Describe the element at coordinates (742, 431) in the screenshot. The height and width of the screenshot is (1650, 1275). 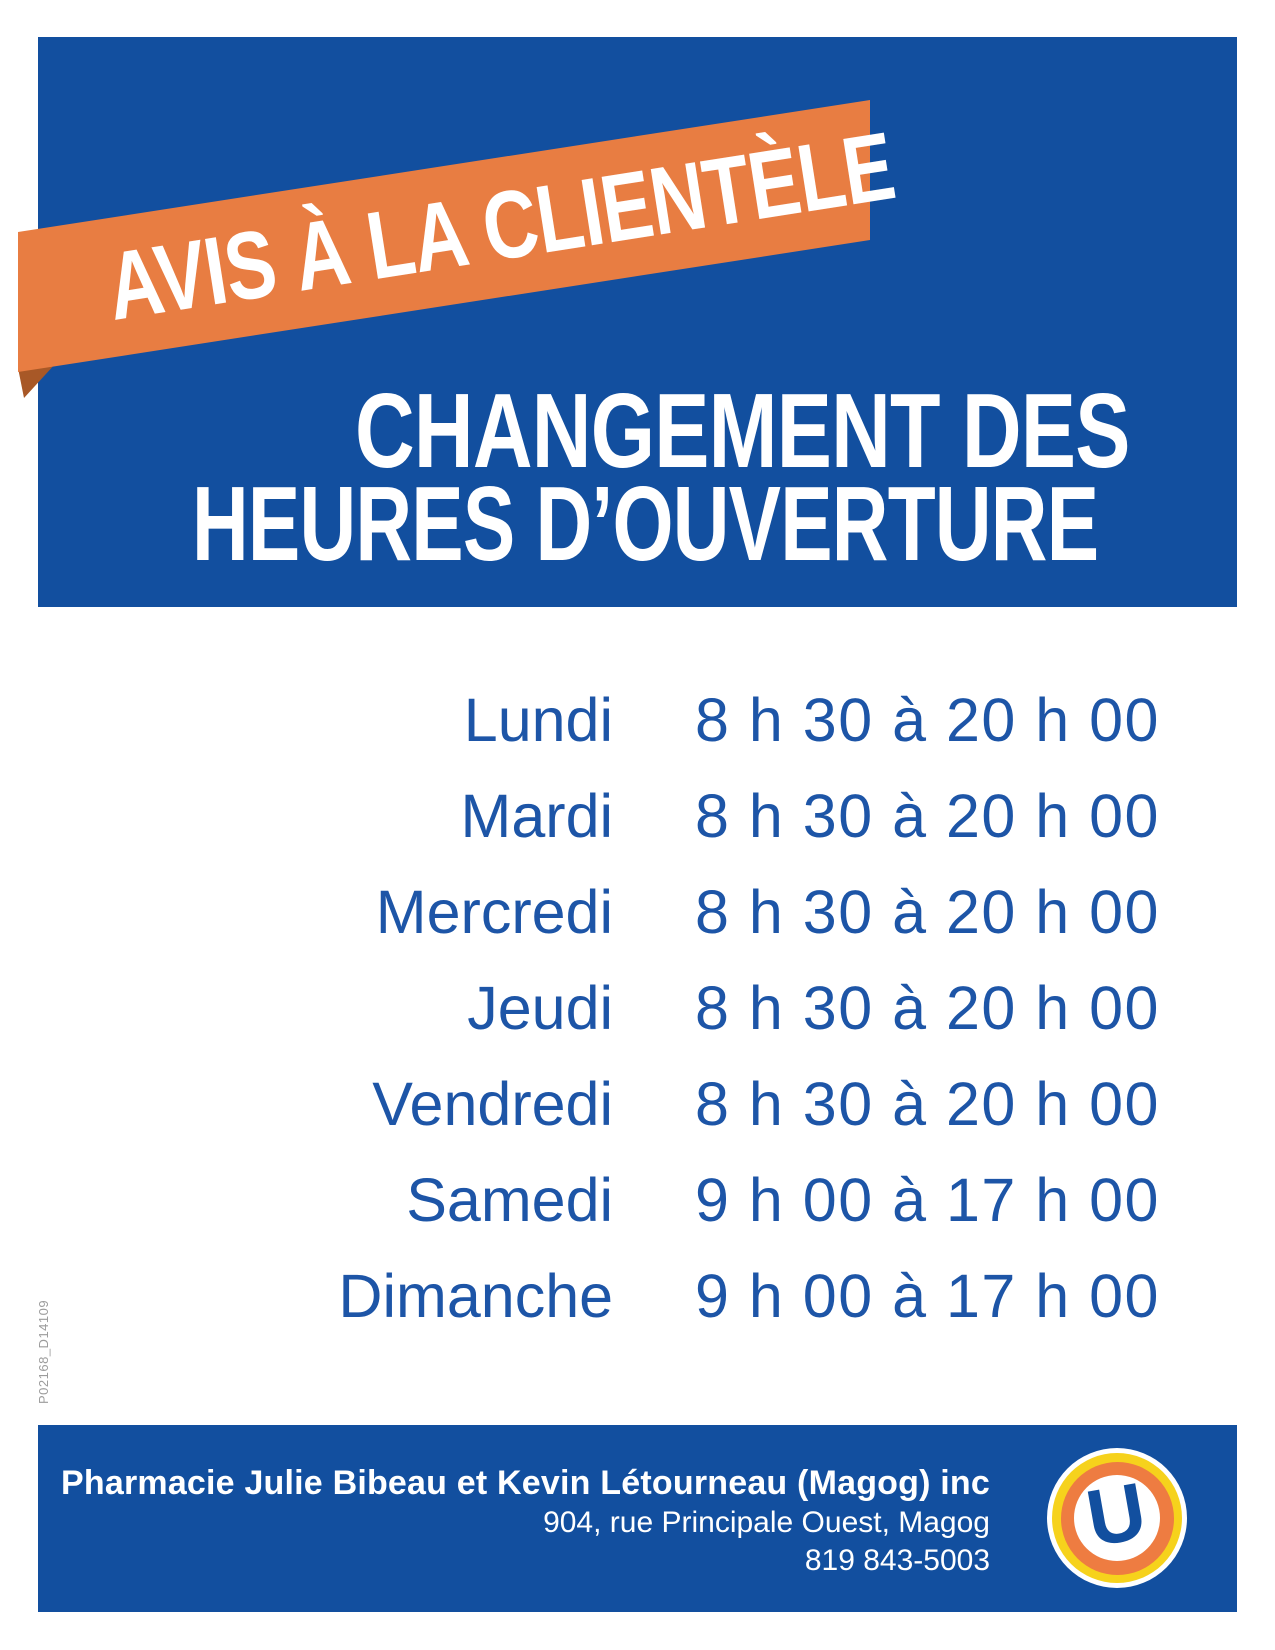
I see `headline-line1: CHANGEMENT DES` at that location.